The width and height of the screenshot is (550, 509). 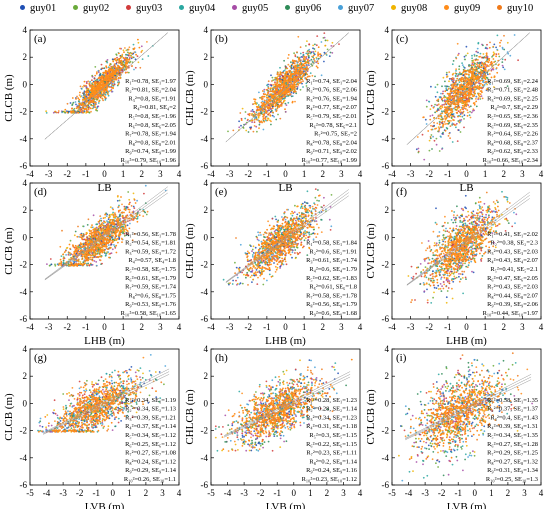 I want to click on legend-label: guy10, so click(x=520, y=8).